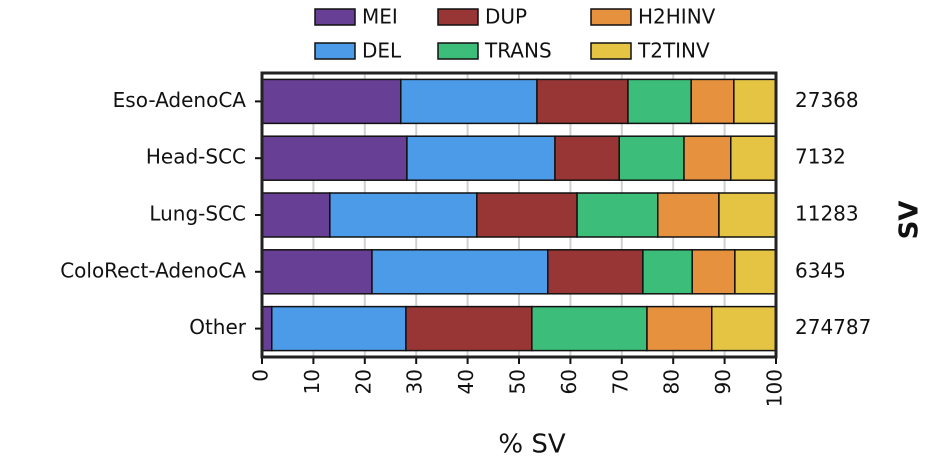 The width and height of the screenshot is (930, 465). What do you see at coordinates (569, 381) in the screenshot?
I see `x-tick-label: 60` at bounding box center [569, 381].